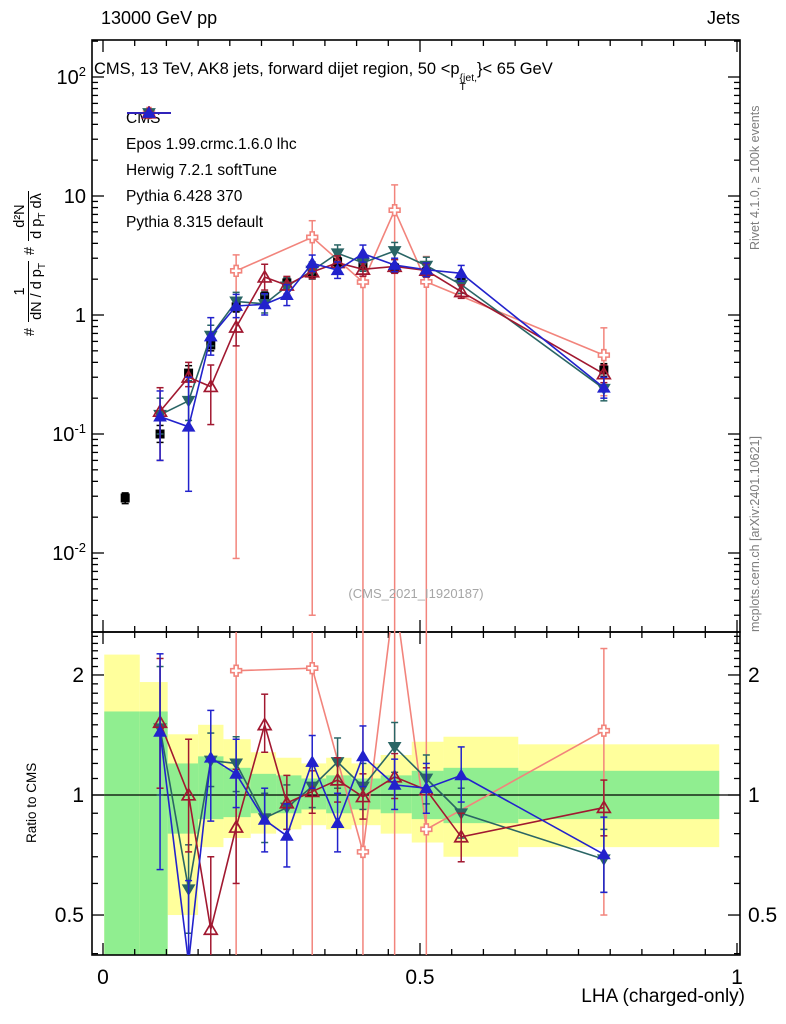 The image size is (786, 1024). What do you see at coordinates (31, 802) in the screenshot?
I see `ratio-y-axis-label: Ratio to CMS` at bounding box center [31, 802].